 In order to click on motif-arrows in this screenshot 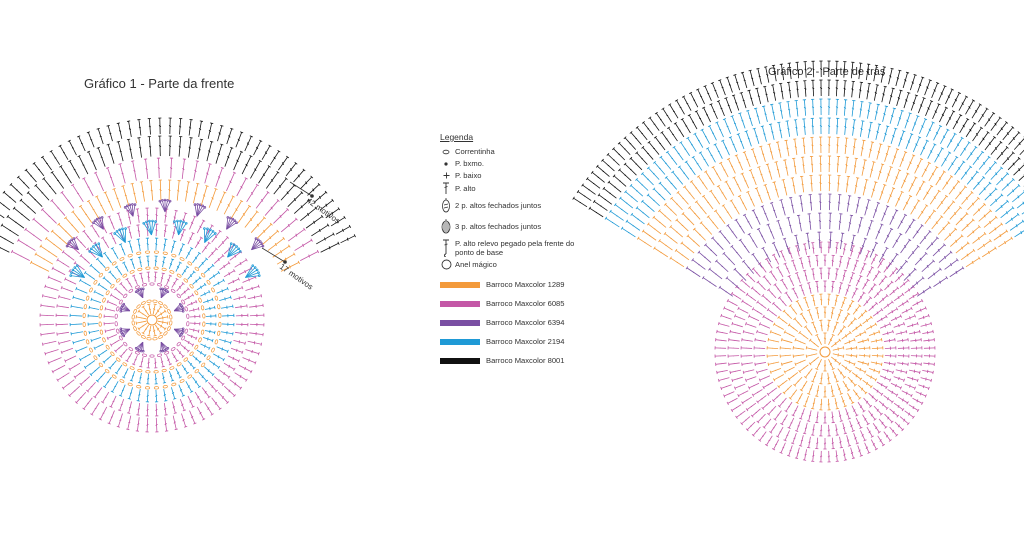, I will do `click(287, 222)`.